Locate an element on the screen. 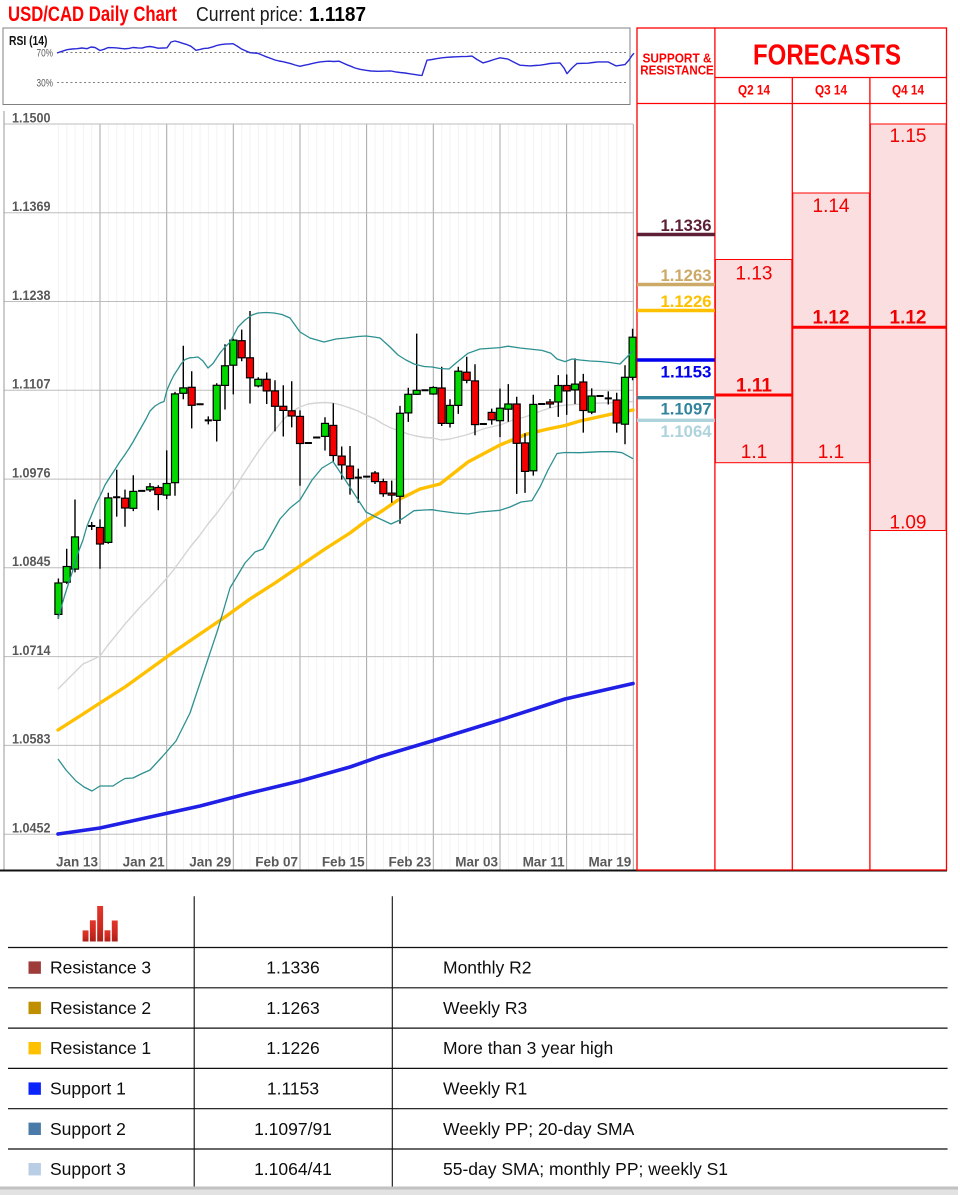 The height and width of the screenshot is (1195, 960). svg-text: Jan 21 is located at coordinates (144, 862).